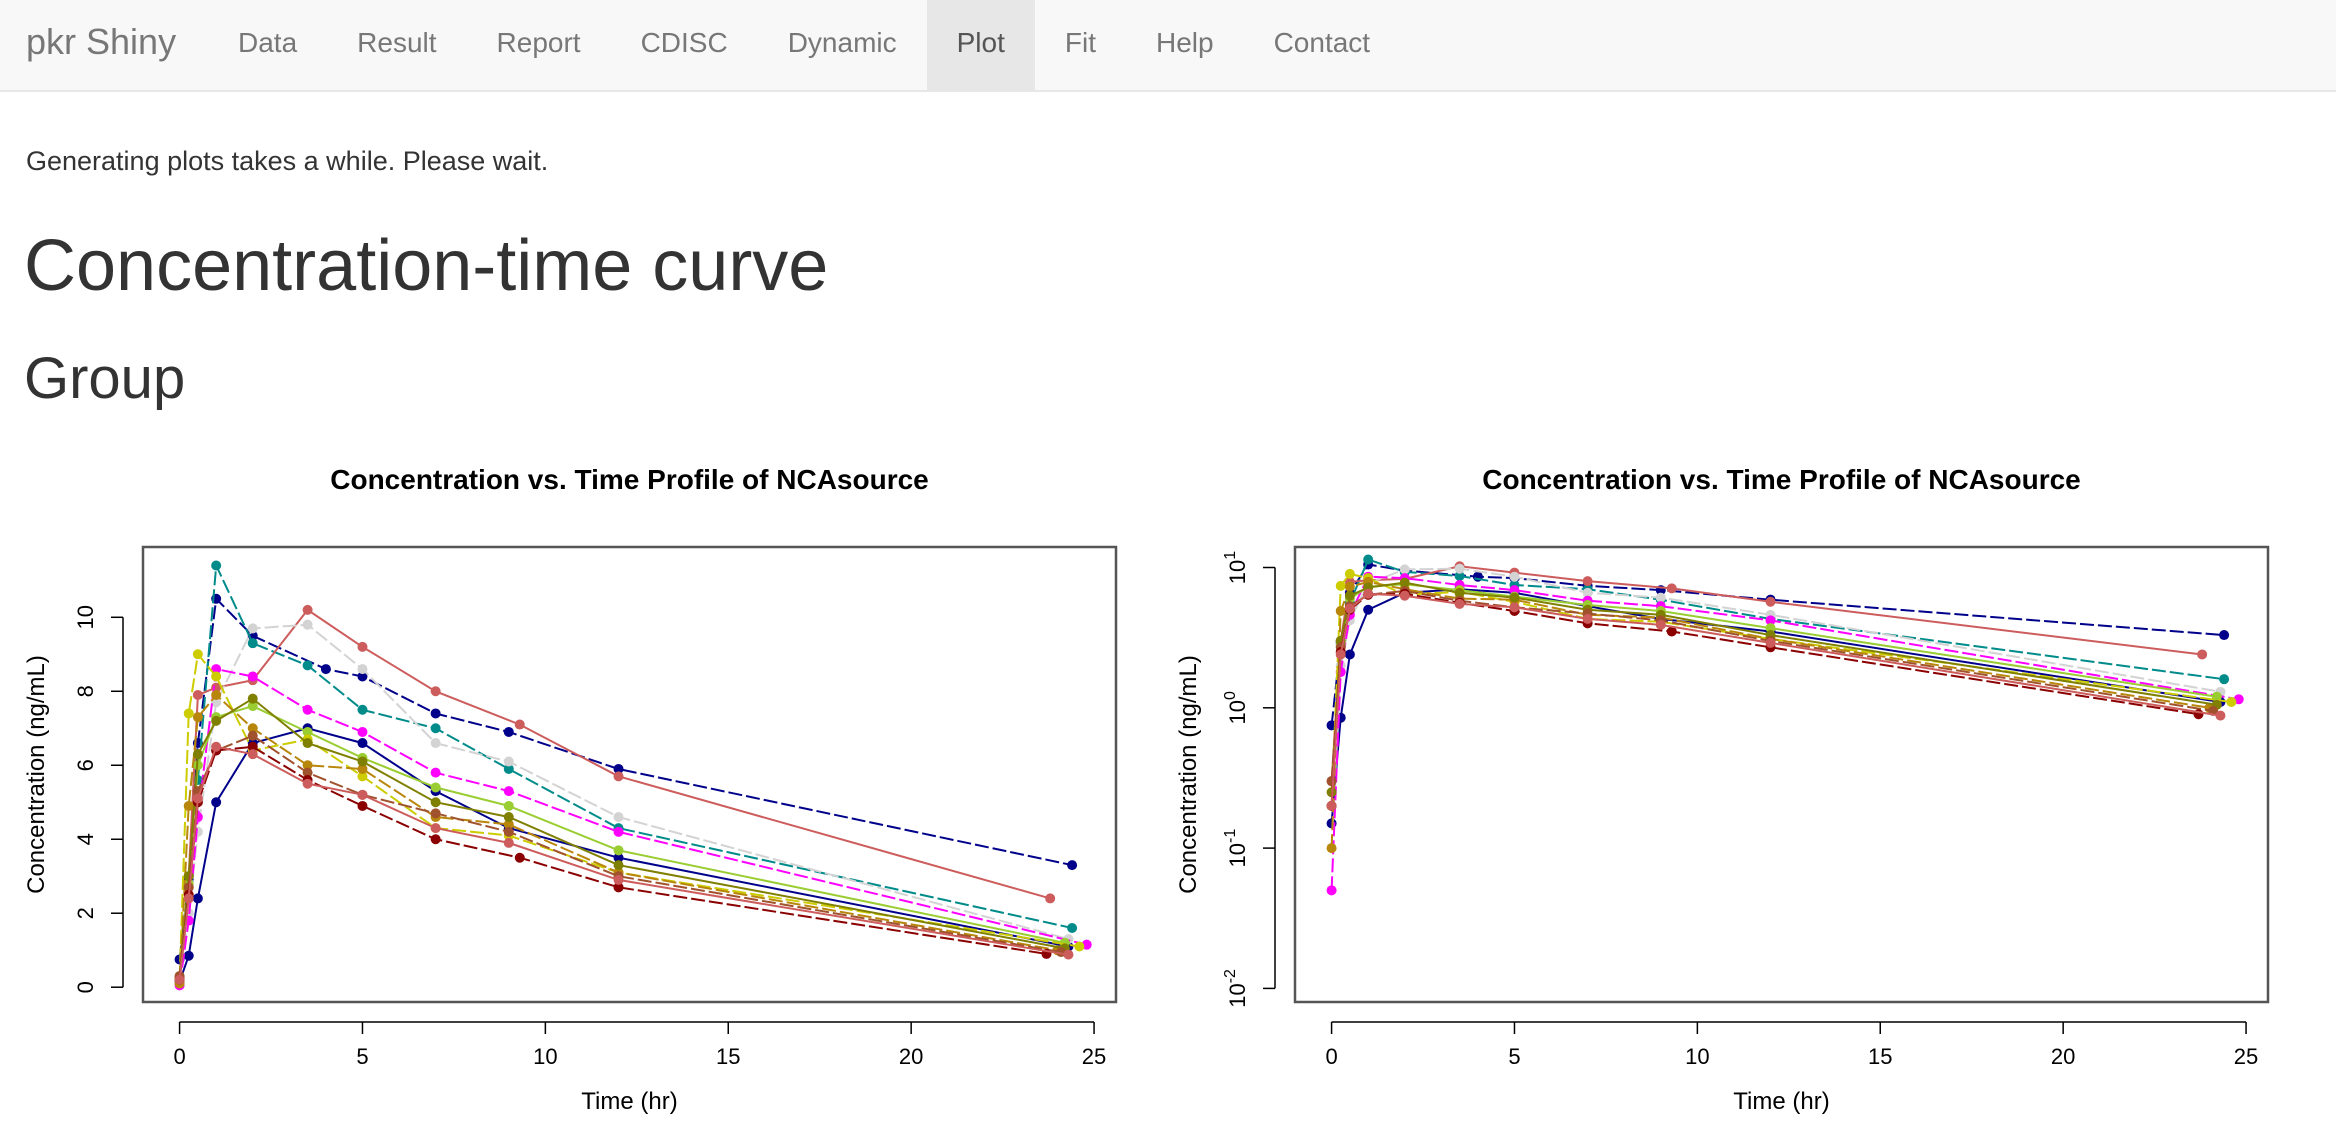  What do you see at coordinates (426, 266) in the screenshot?
I see `page-title: Concentration-time curve` at bounding box center [426, 266].